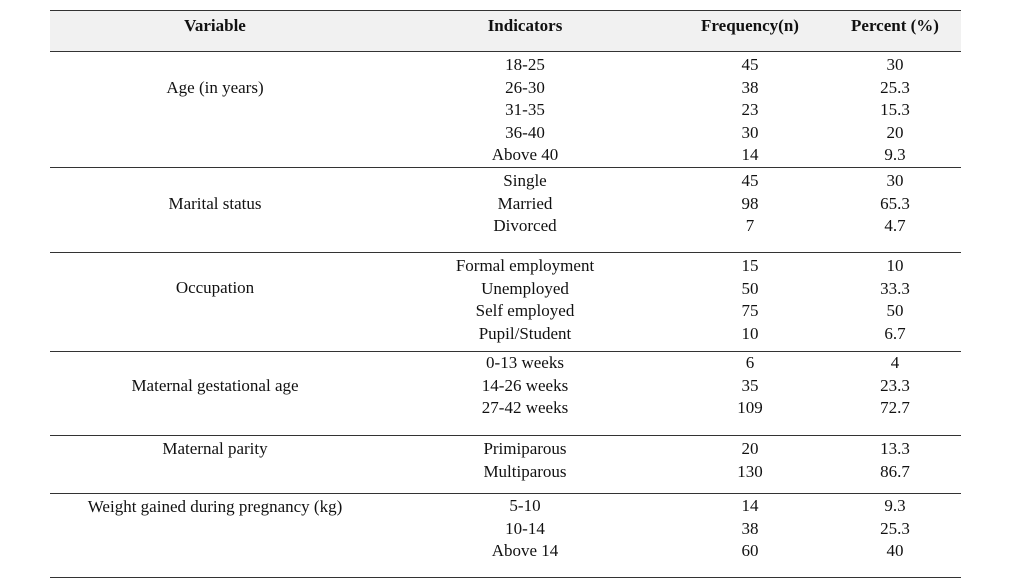 The image size is (1022, 578). What do you see at coordinates (895, 25) in the screenshot?
I see `header-percent: Percent (%)` at bounding box center [895, 25].